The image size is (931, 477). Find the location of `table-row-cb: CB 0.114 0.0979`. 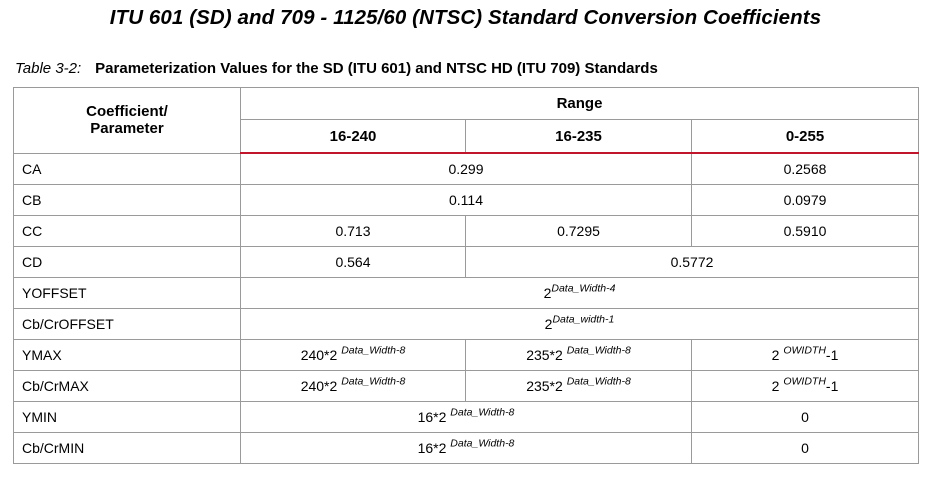

table-row-cb: CB 0.114 0.0979 is located at coordinates (466, 200).